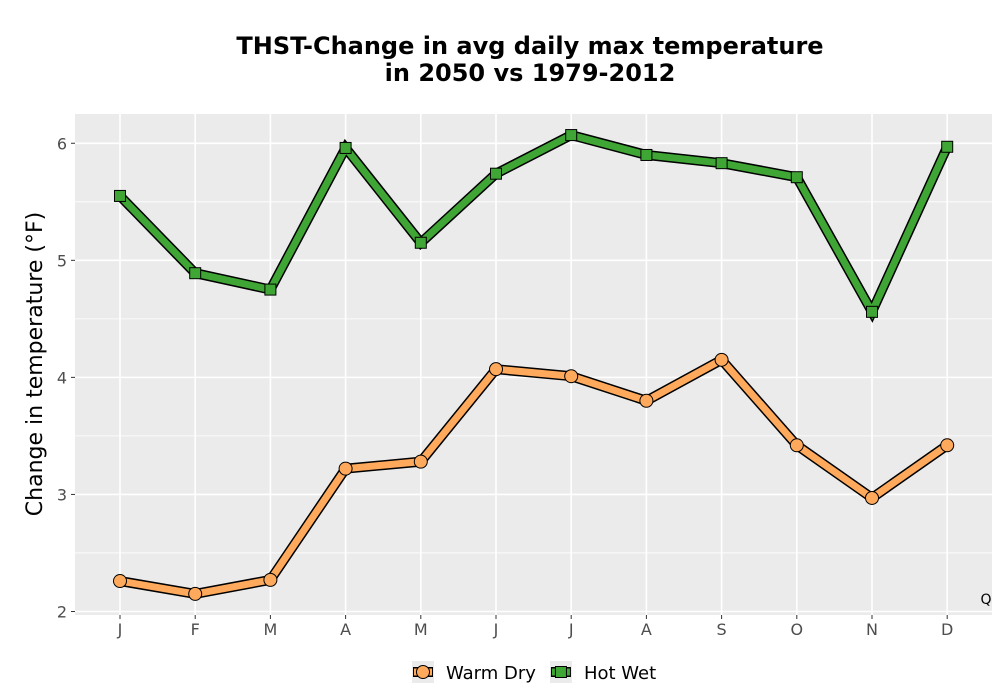 This screenshot has width=1000, height=700. What do you see at coordinates (62, 377) in the screenshot?
I see `y-tick-label: 4` at bounding box center [62, 377].